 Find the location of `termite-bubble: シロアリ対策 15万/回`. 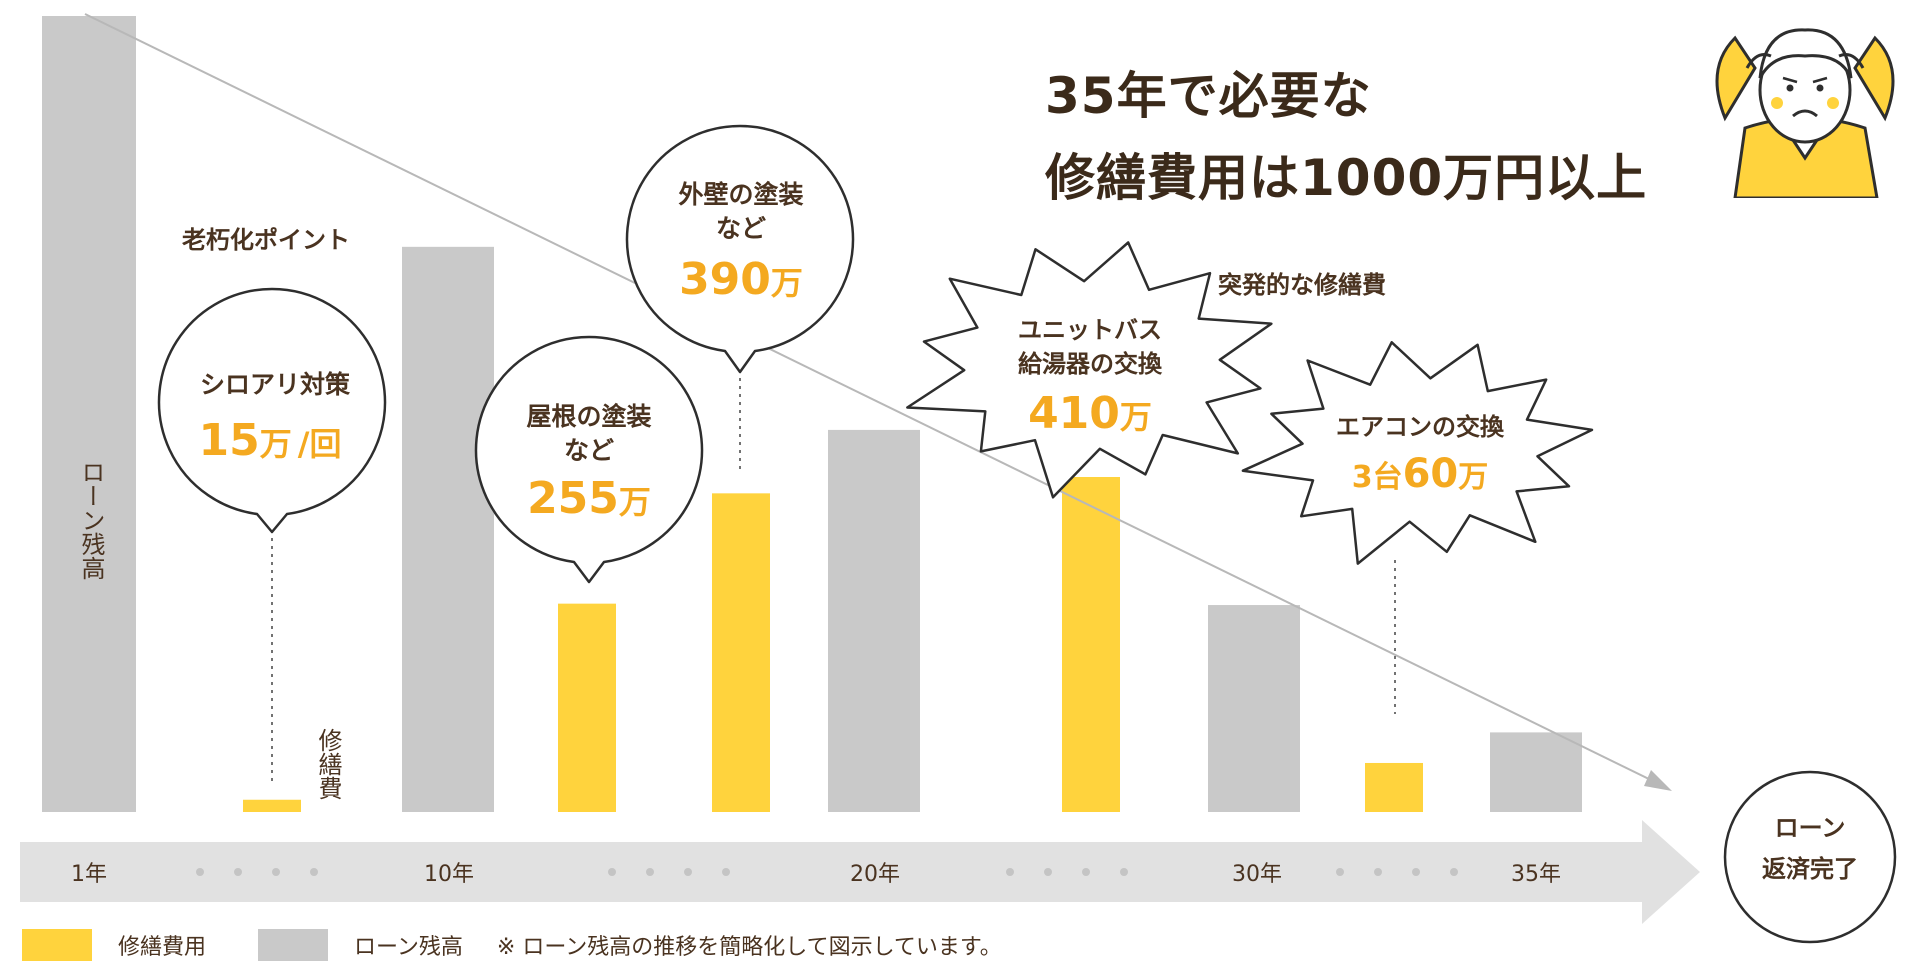

termite-bubble: シロアリ対策 15万/回 is located at coordinates (272, 410).